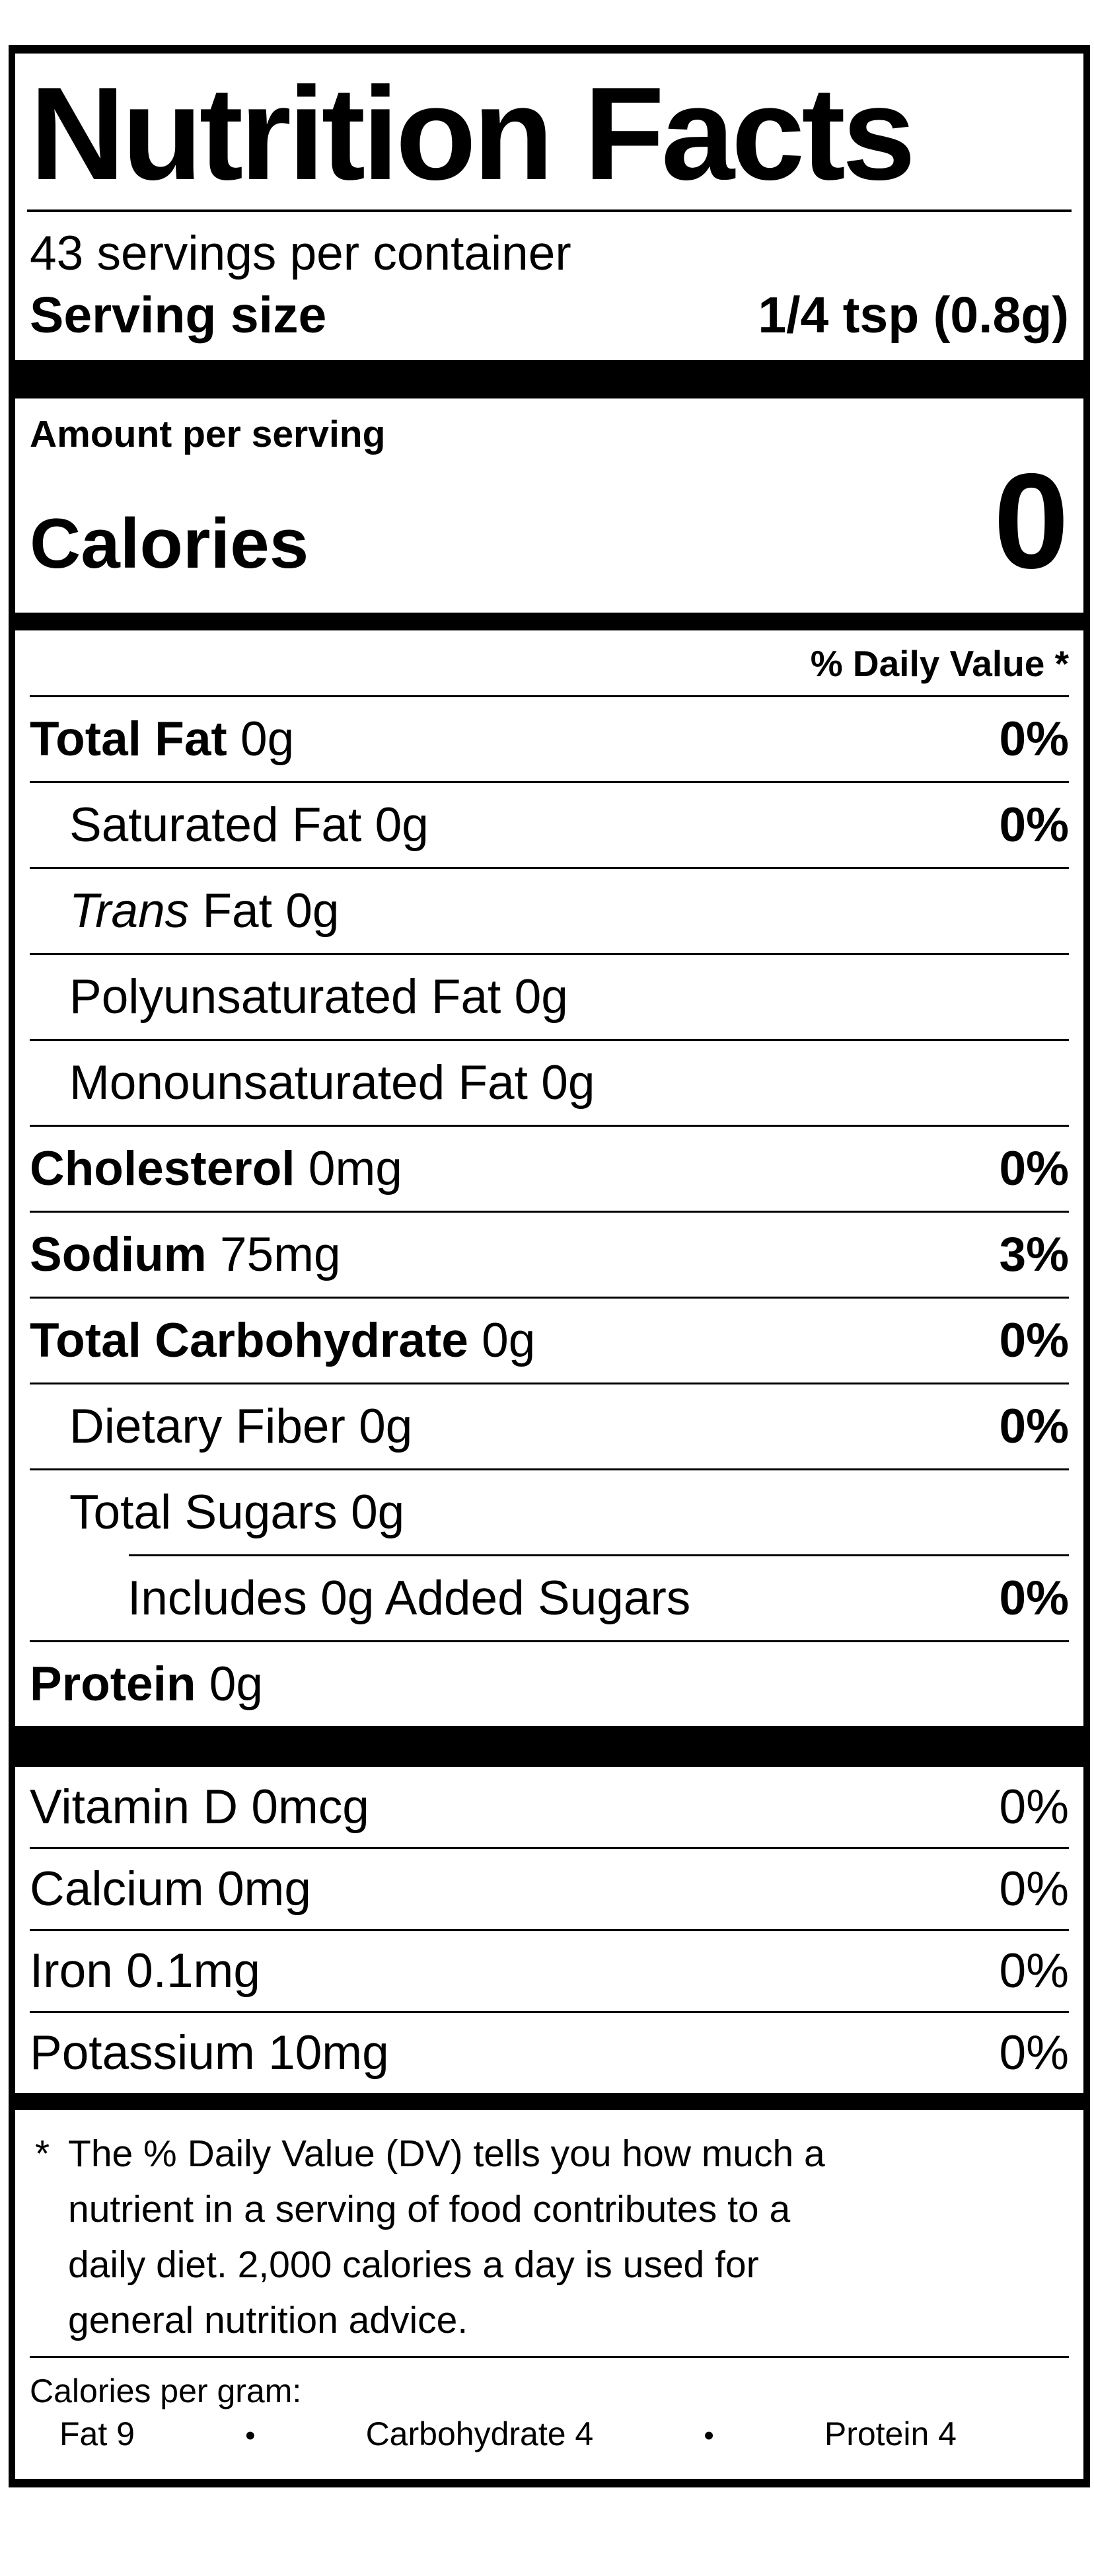  What do you see at coordinates (241, 1426) in the screenshot?
I see `nutrient-name: Dietary Fiber 0g` at bounding box center [241, 1426].